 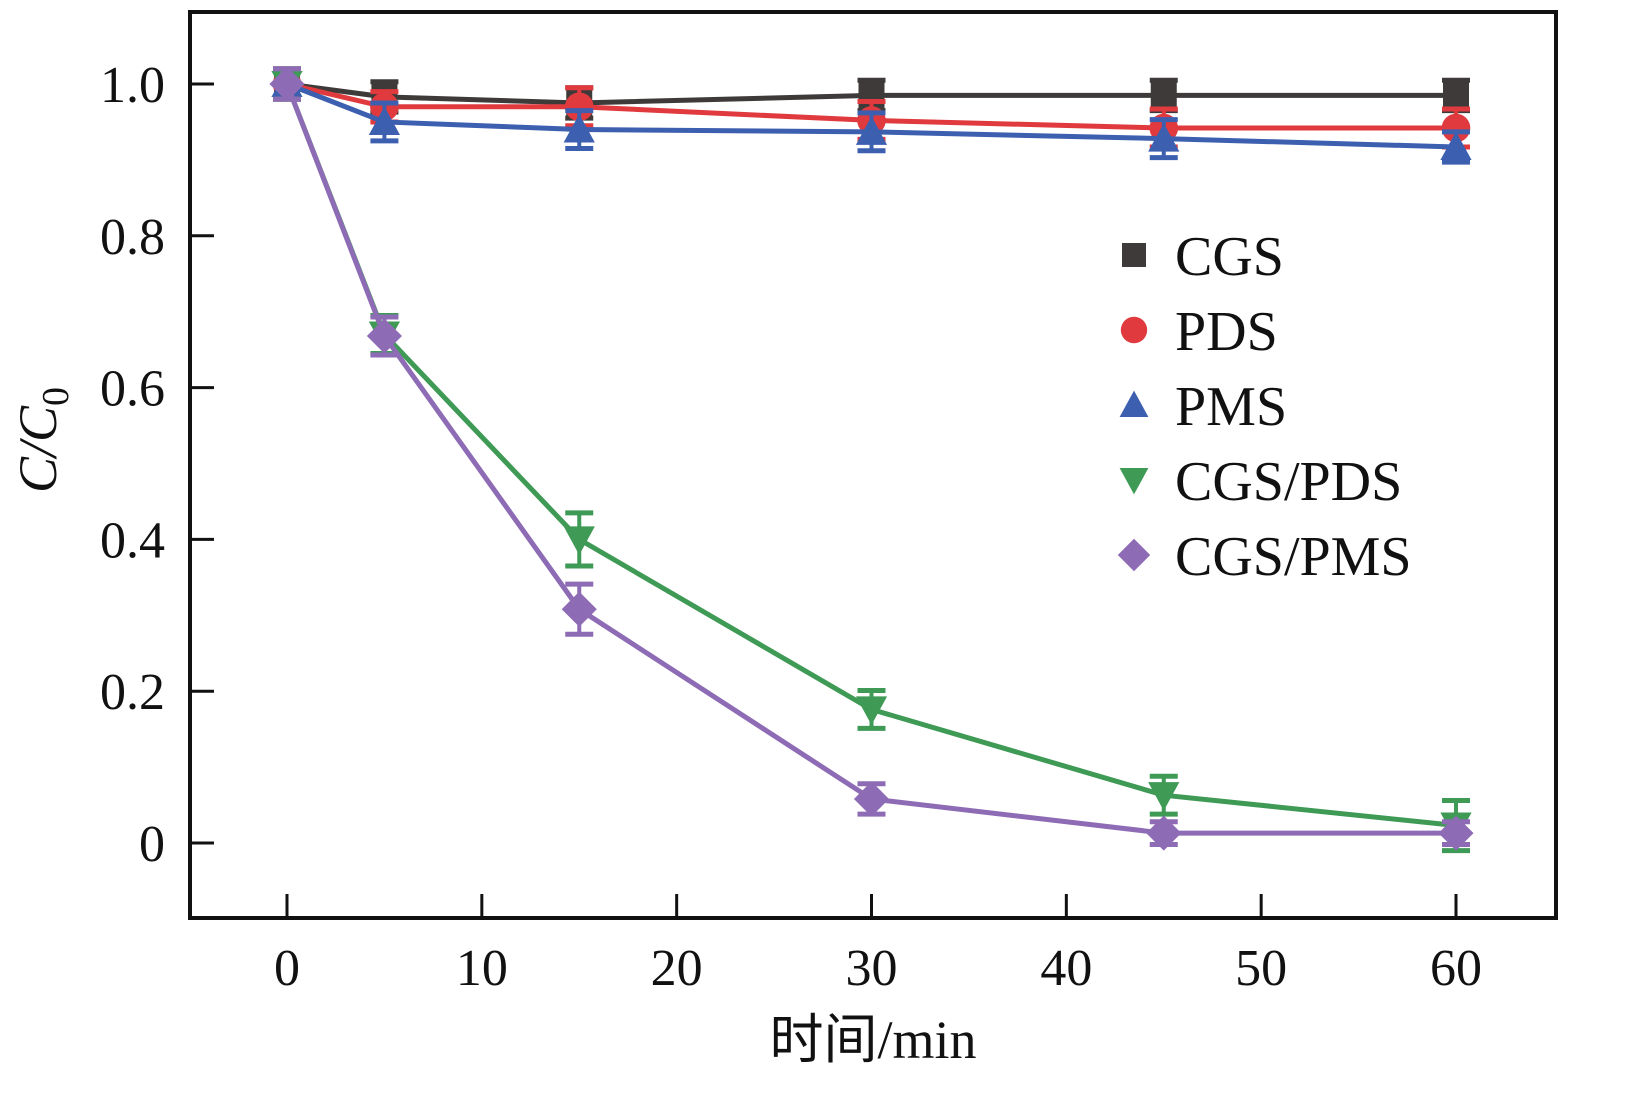 I want to click on y-tick-label: 0.4, so click(x=132, y=540).